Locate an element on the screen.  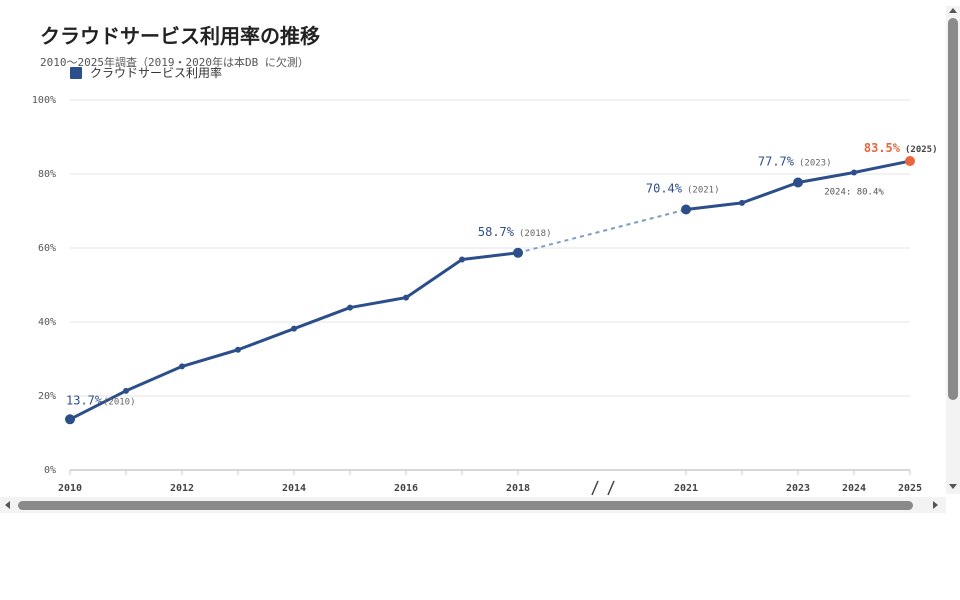
data-label-year: (2021) is located at coordinates (703, 191).